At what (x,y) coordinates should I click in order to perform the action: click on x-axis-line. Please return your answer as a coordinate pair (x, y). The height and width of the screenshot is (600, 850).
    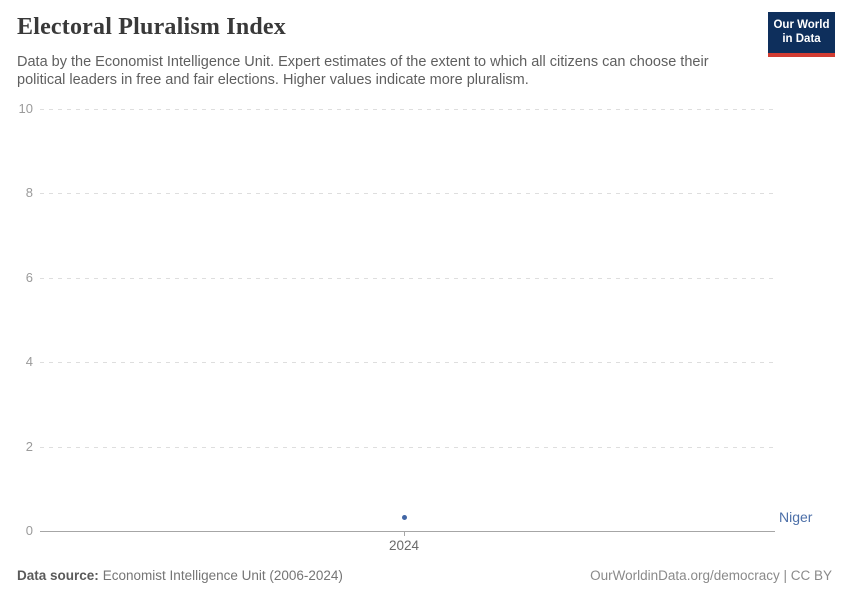
    Looking at the image, I should click on (407, 531).